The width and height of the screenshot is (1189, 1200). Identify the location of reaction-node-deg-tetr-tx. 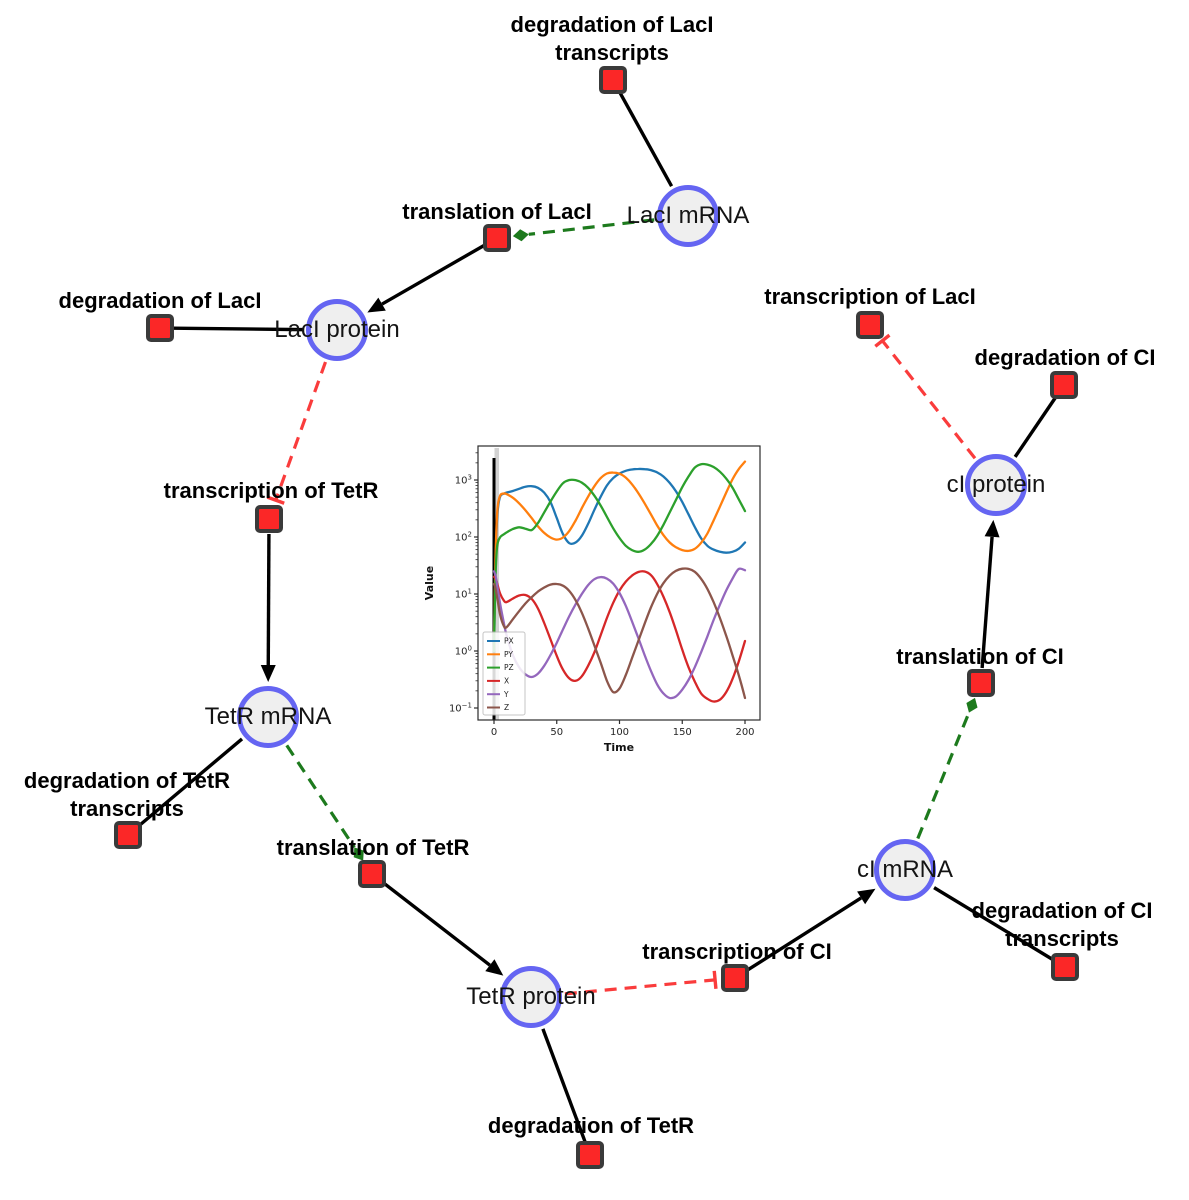
(128, 835).